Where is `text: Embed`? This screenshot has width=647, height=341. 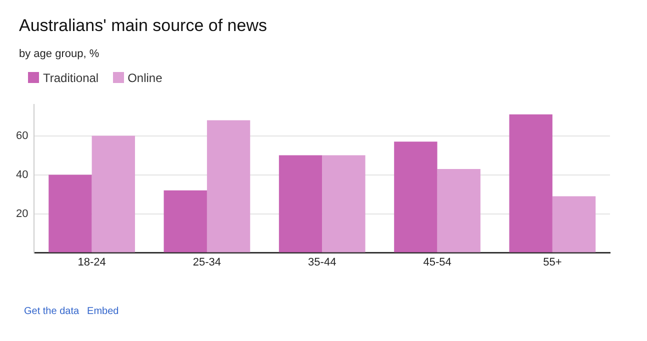
text: Embed is located at coordinates (103, 311).